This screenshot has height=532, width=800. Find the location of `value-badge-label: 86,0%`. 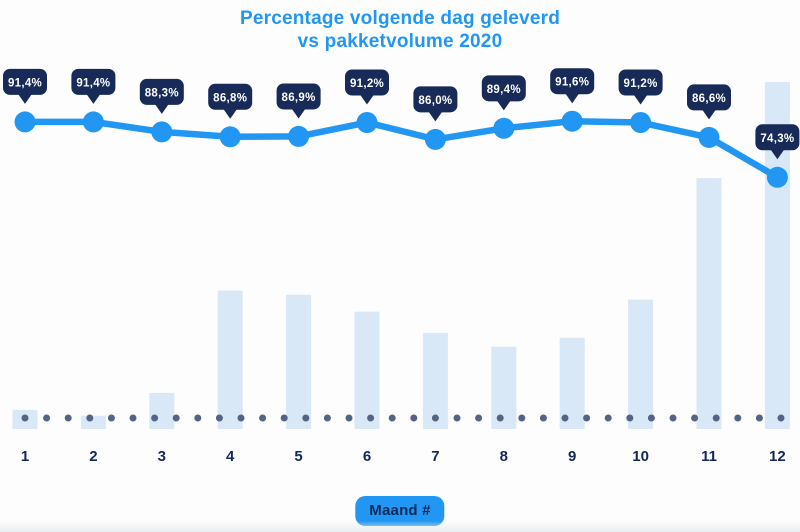

value-badge-label: 86,0% is located at coordinates (435, 101).